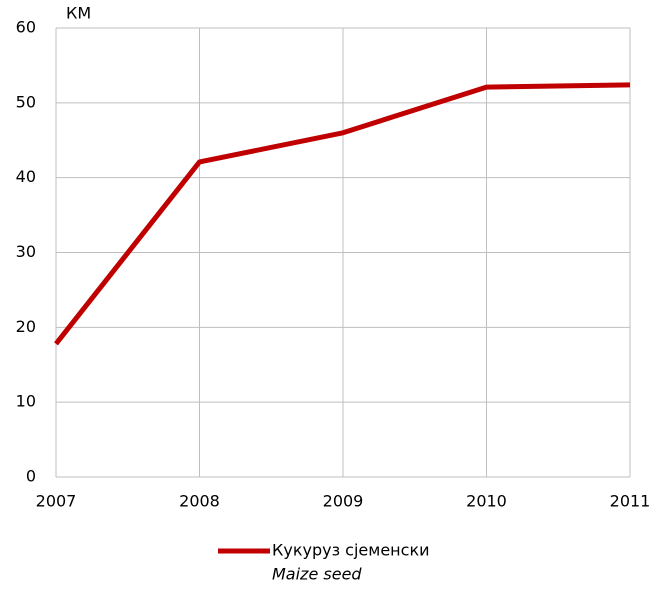  I want to click on x-tick-label: 2007, so click(56, 501).